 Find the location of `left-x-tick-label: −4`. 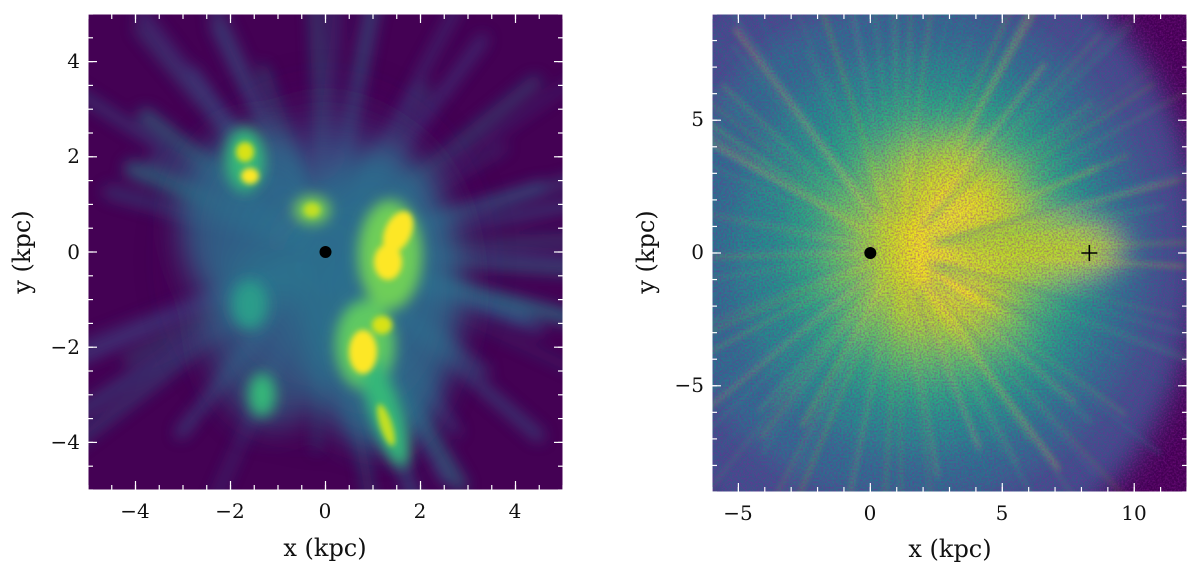

left-x-tick-label: −4 is located at coordinates (134, 511).